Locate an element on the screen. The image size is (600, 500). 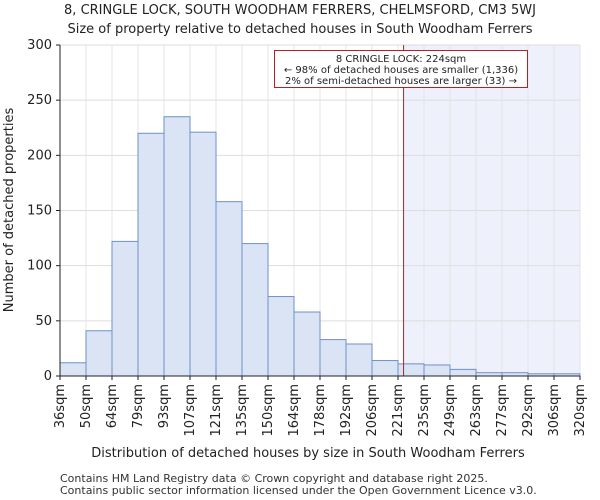
y-tick-label: 200 is located at coordinates (39, 155).